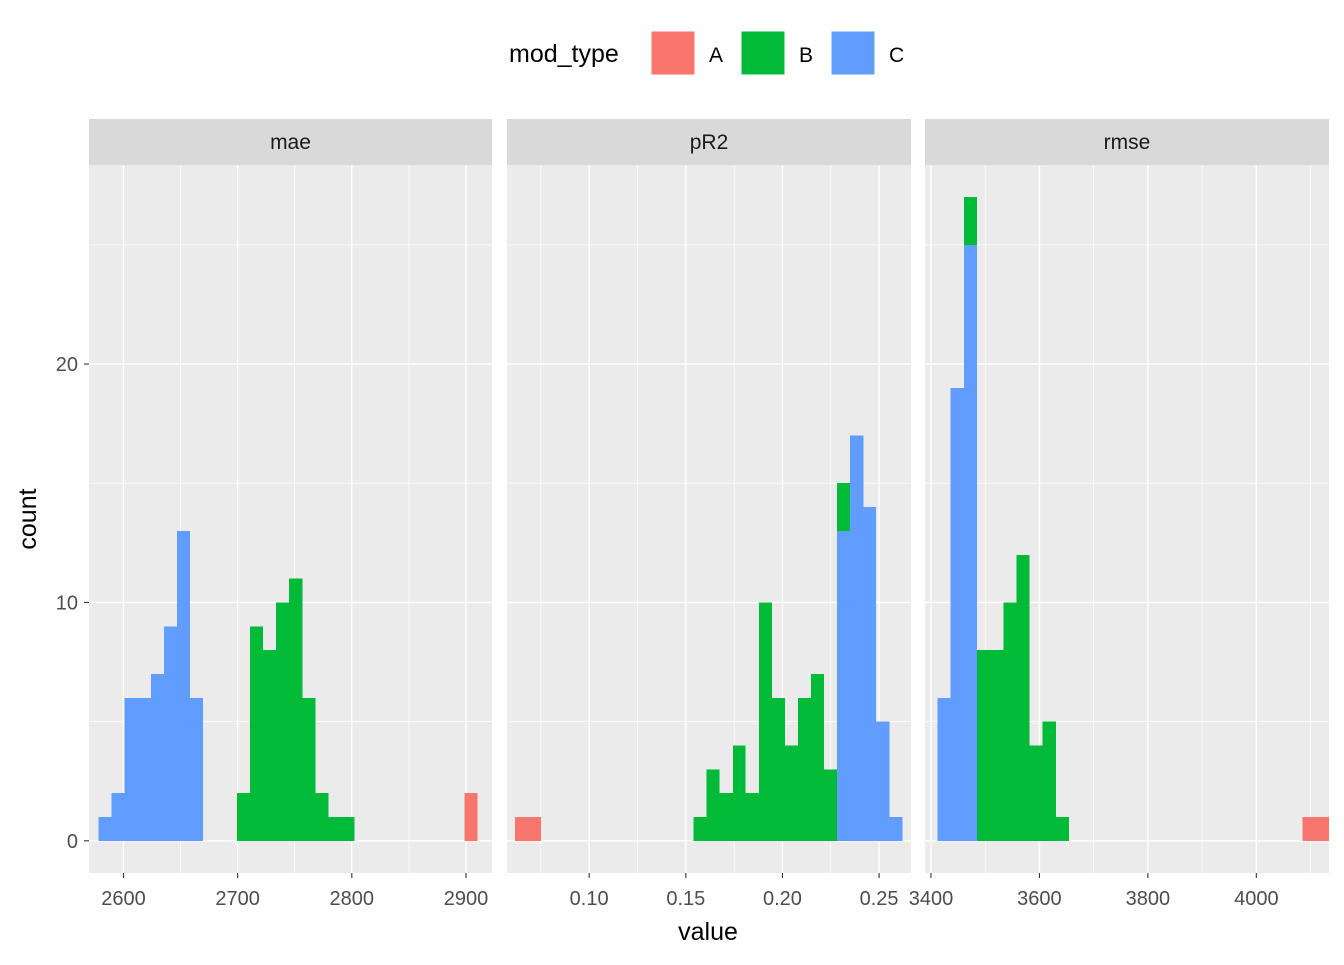  I want to click on facet-strip-label: rmse, so click(1127, 142).